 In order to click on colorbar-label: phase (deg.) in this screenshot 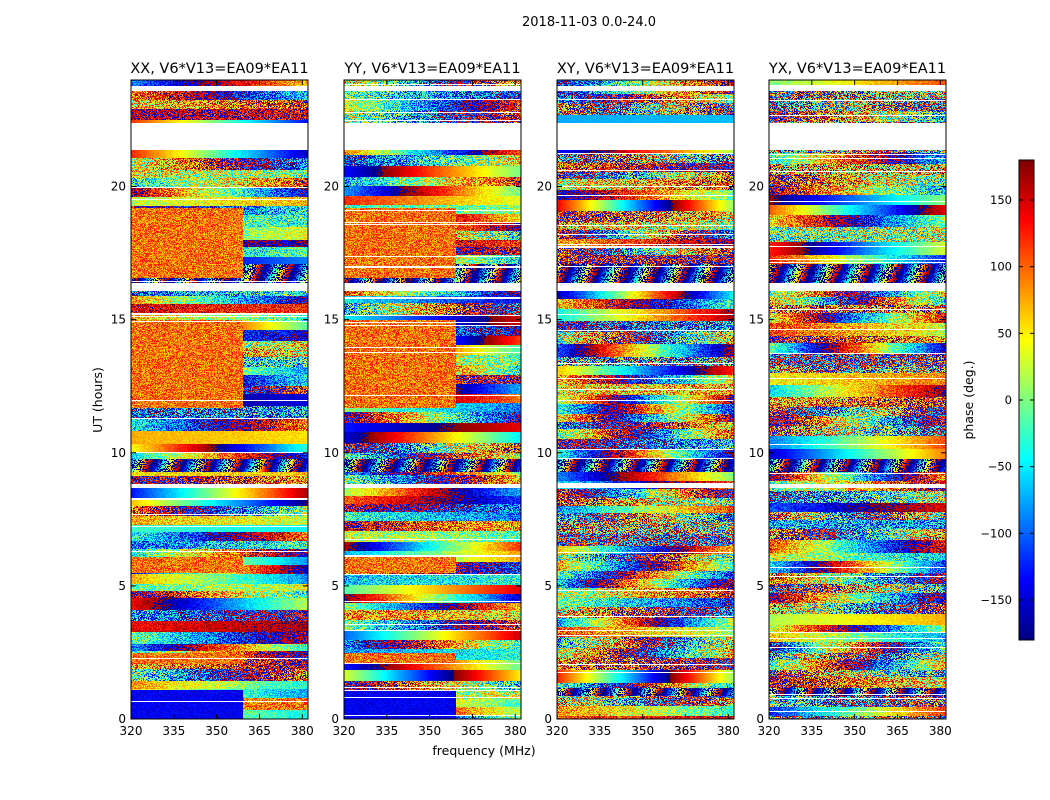, I will do `click(968, 400)`.